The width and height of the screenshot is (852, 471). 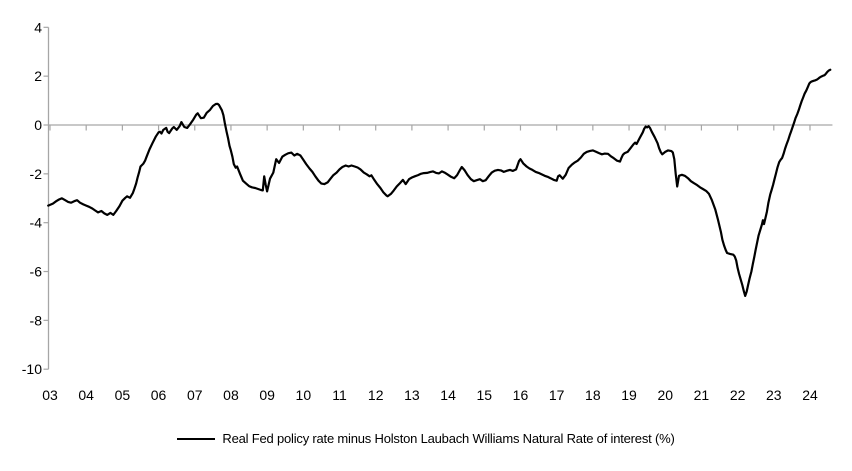 What do you see at coordinates (593, 395) in the screenshot?
I see `x-axis-label: 18` at bounding box center [593, 395].